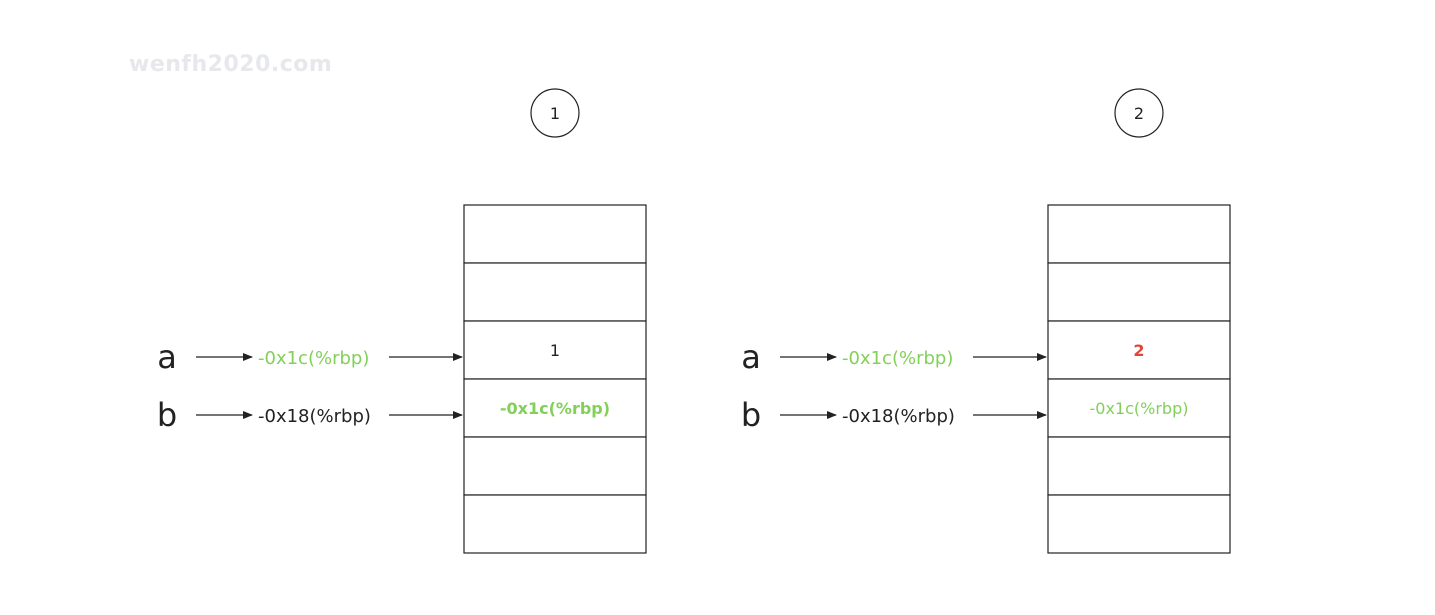 This screenshot has width=1435, height=615. I want to click on stack-cell-value: 1, so click(555, 350).